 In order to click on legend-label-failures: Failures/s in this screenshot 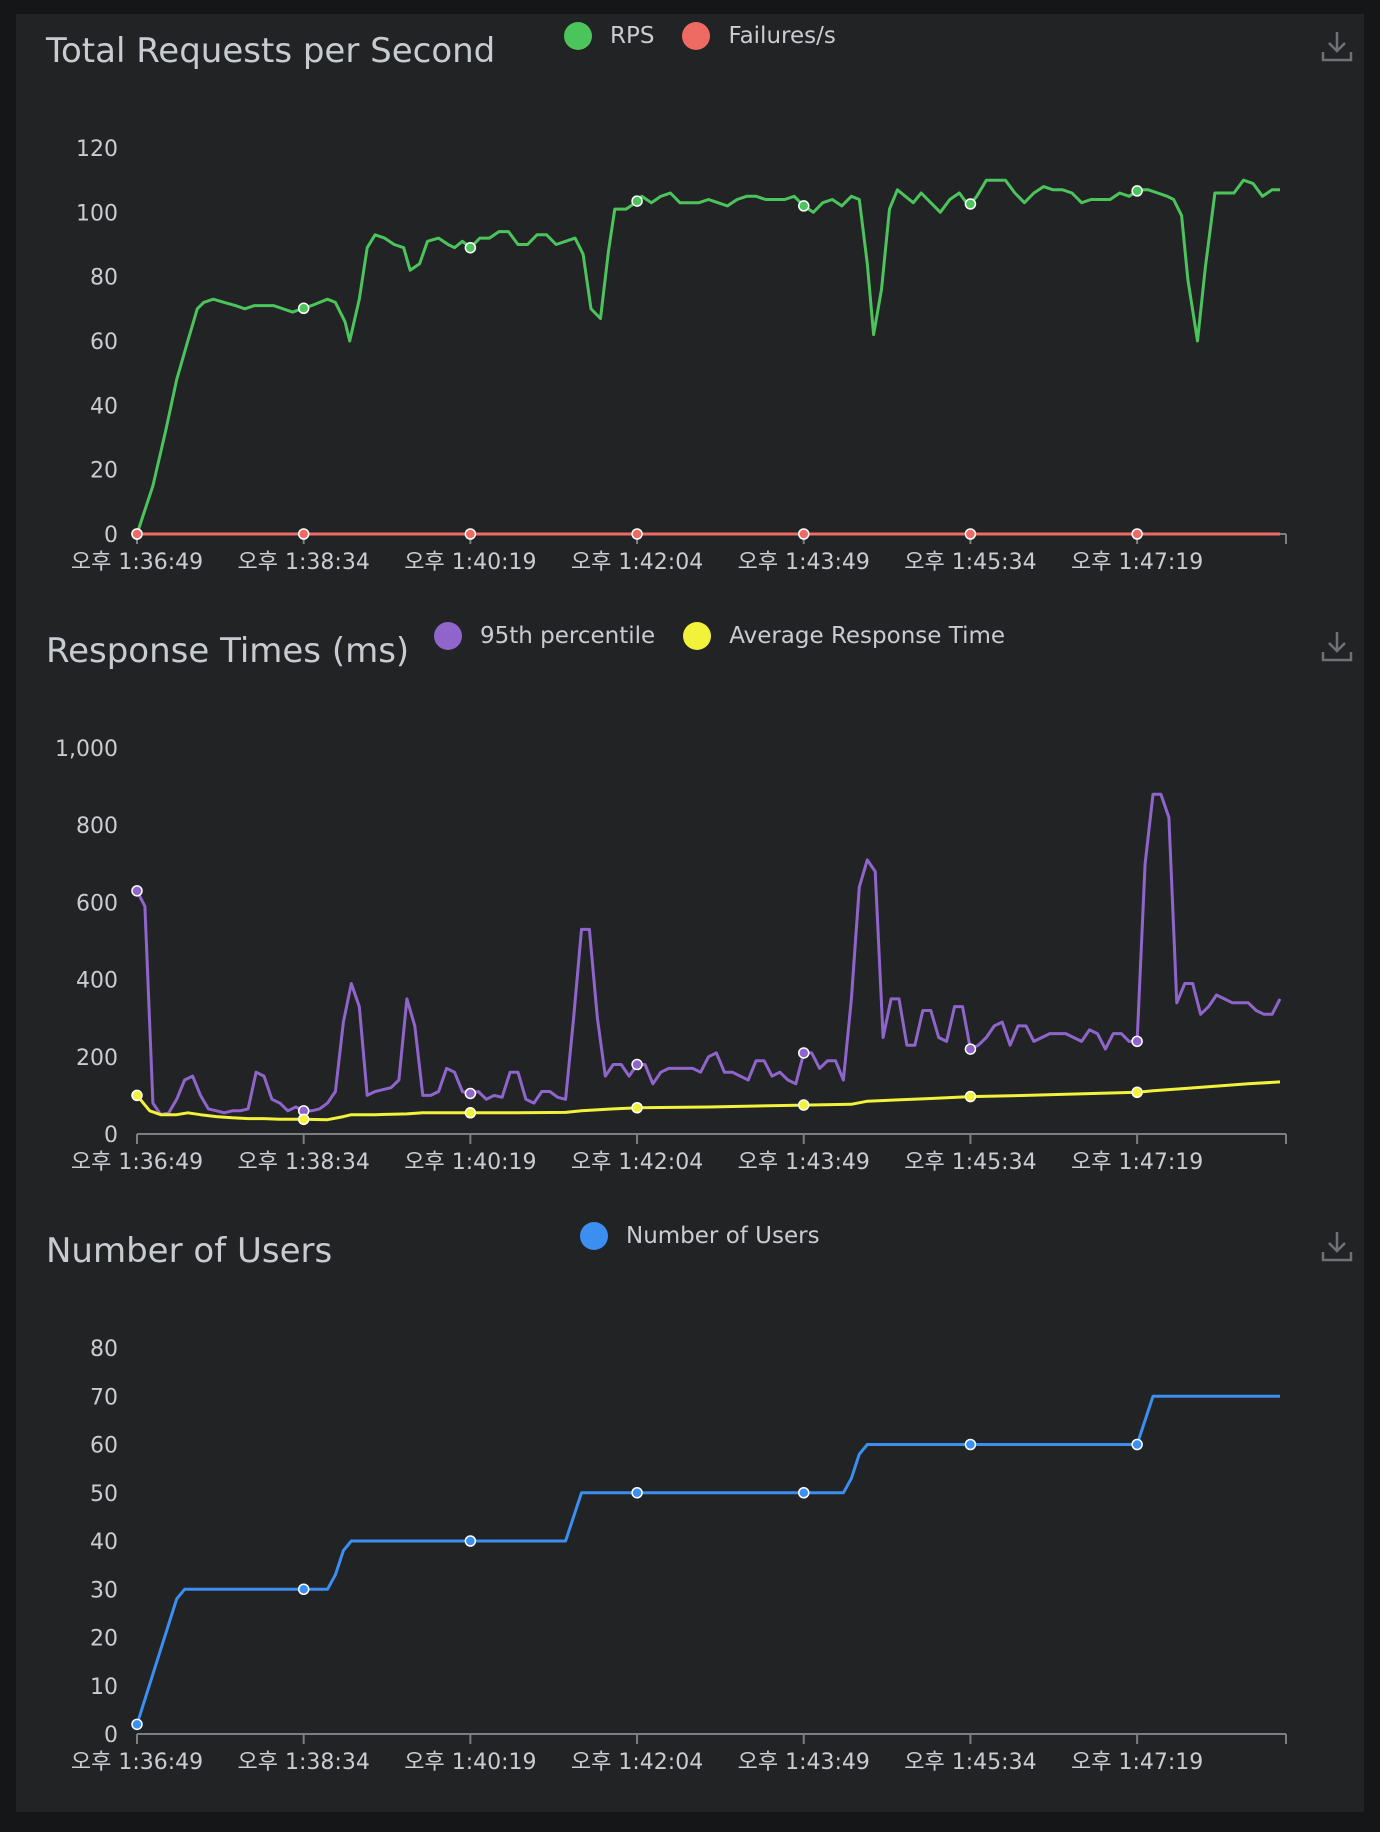, I will do `click(782, 36)`.